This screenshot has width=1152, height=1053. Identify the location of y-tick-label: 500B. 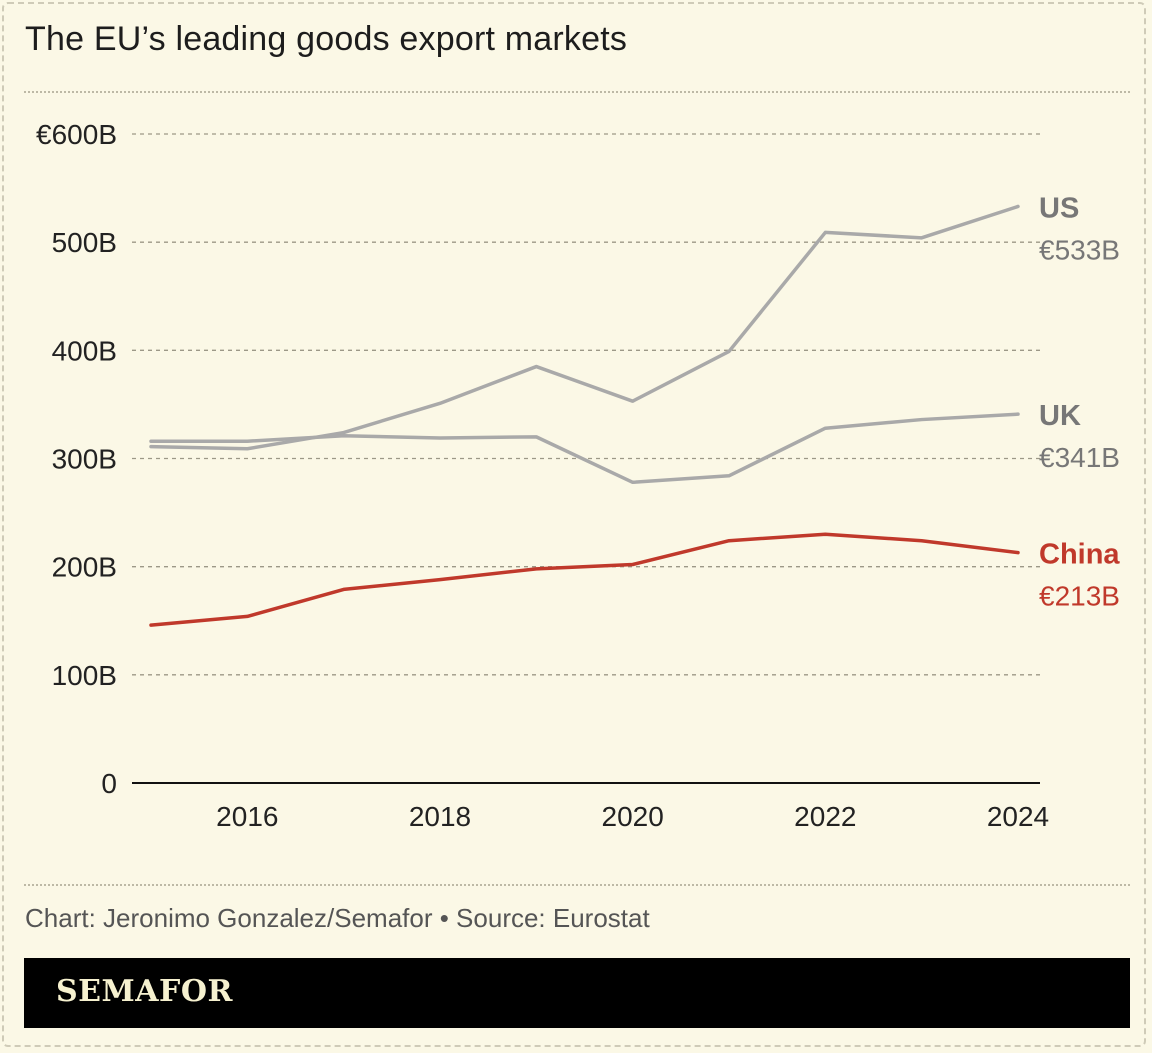
(84, 242).